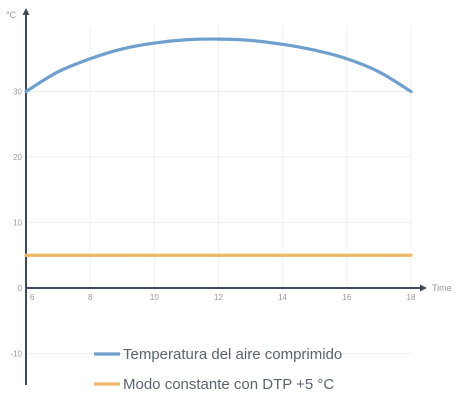  What do you see at coordinates (26, 11) in the screenshot?
I see `y-axis-arrow-icon` at bounding box center [26, 11].